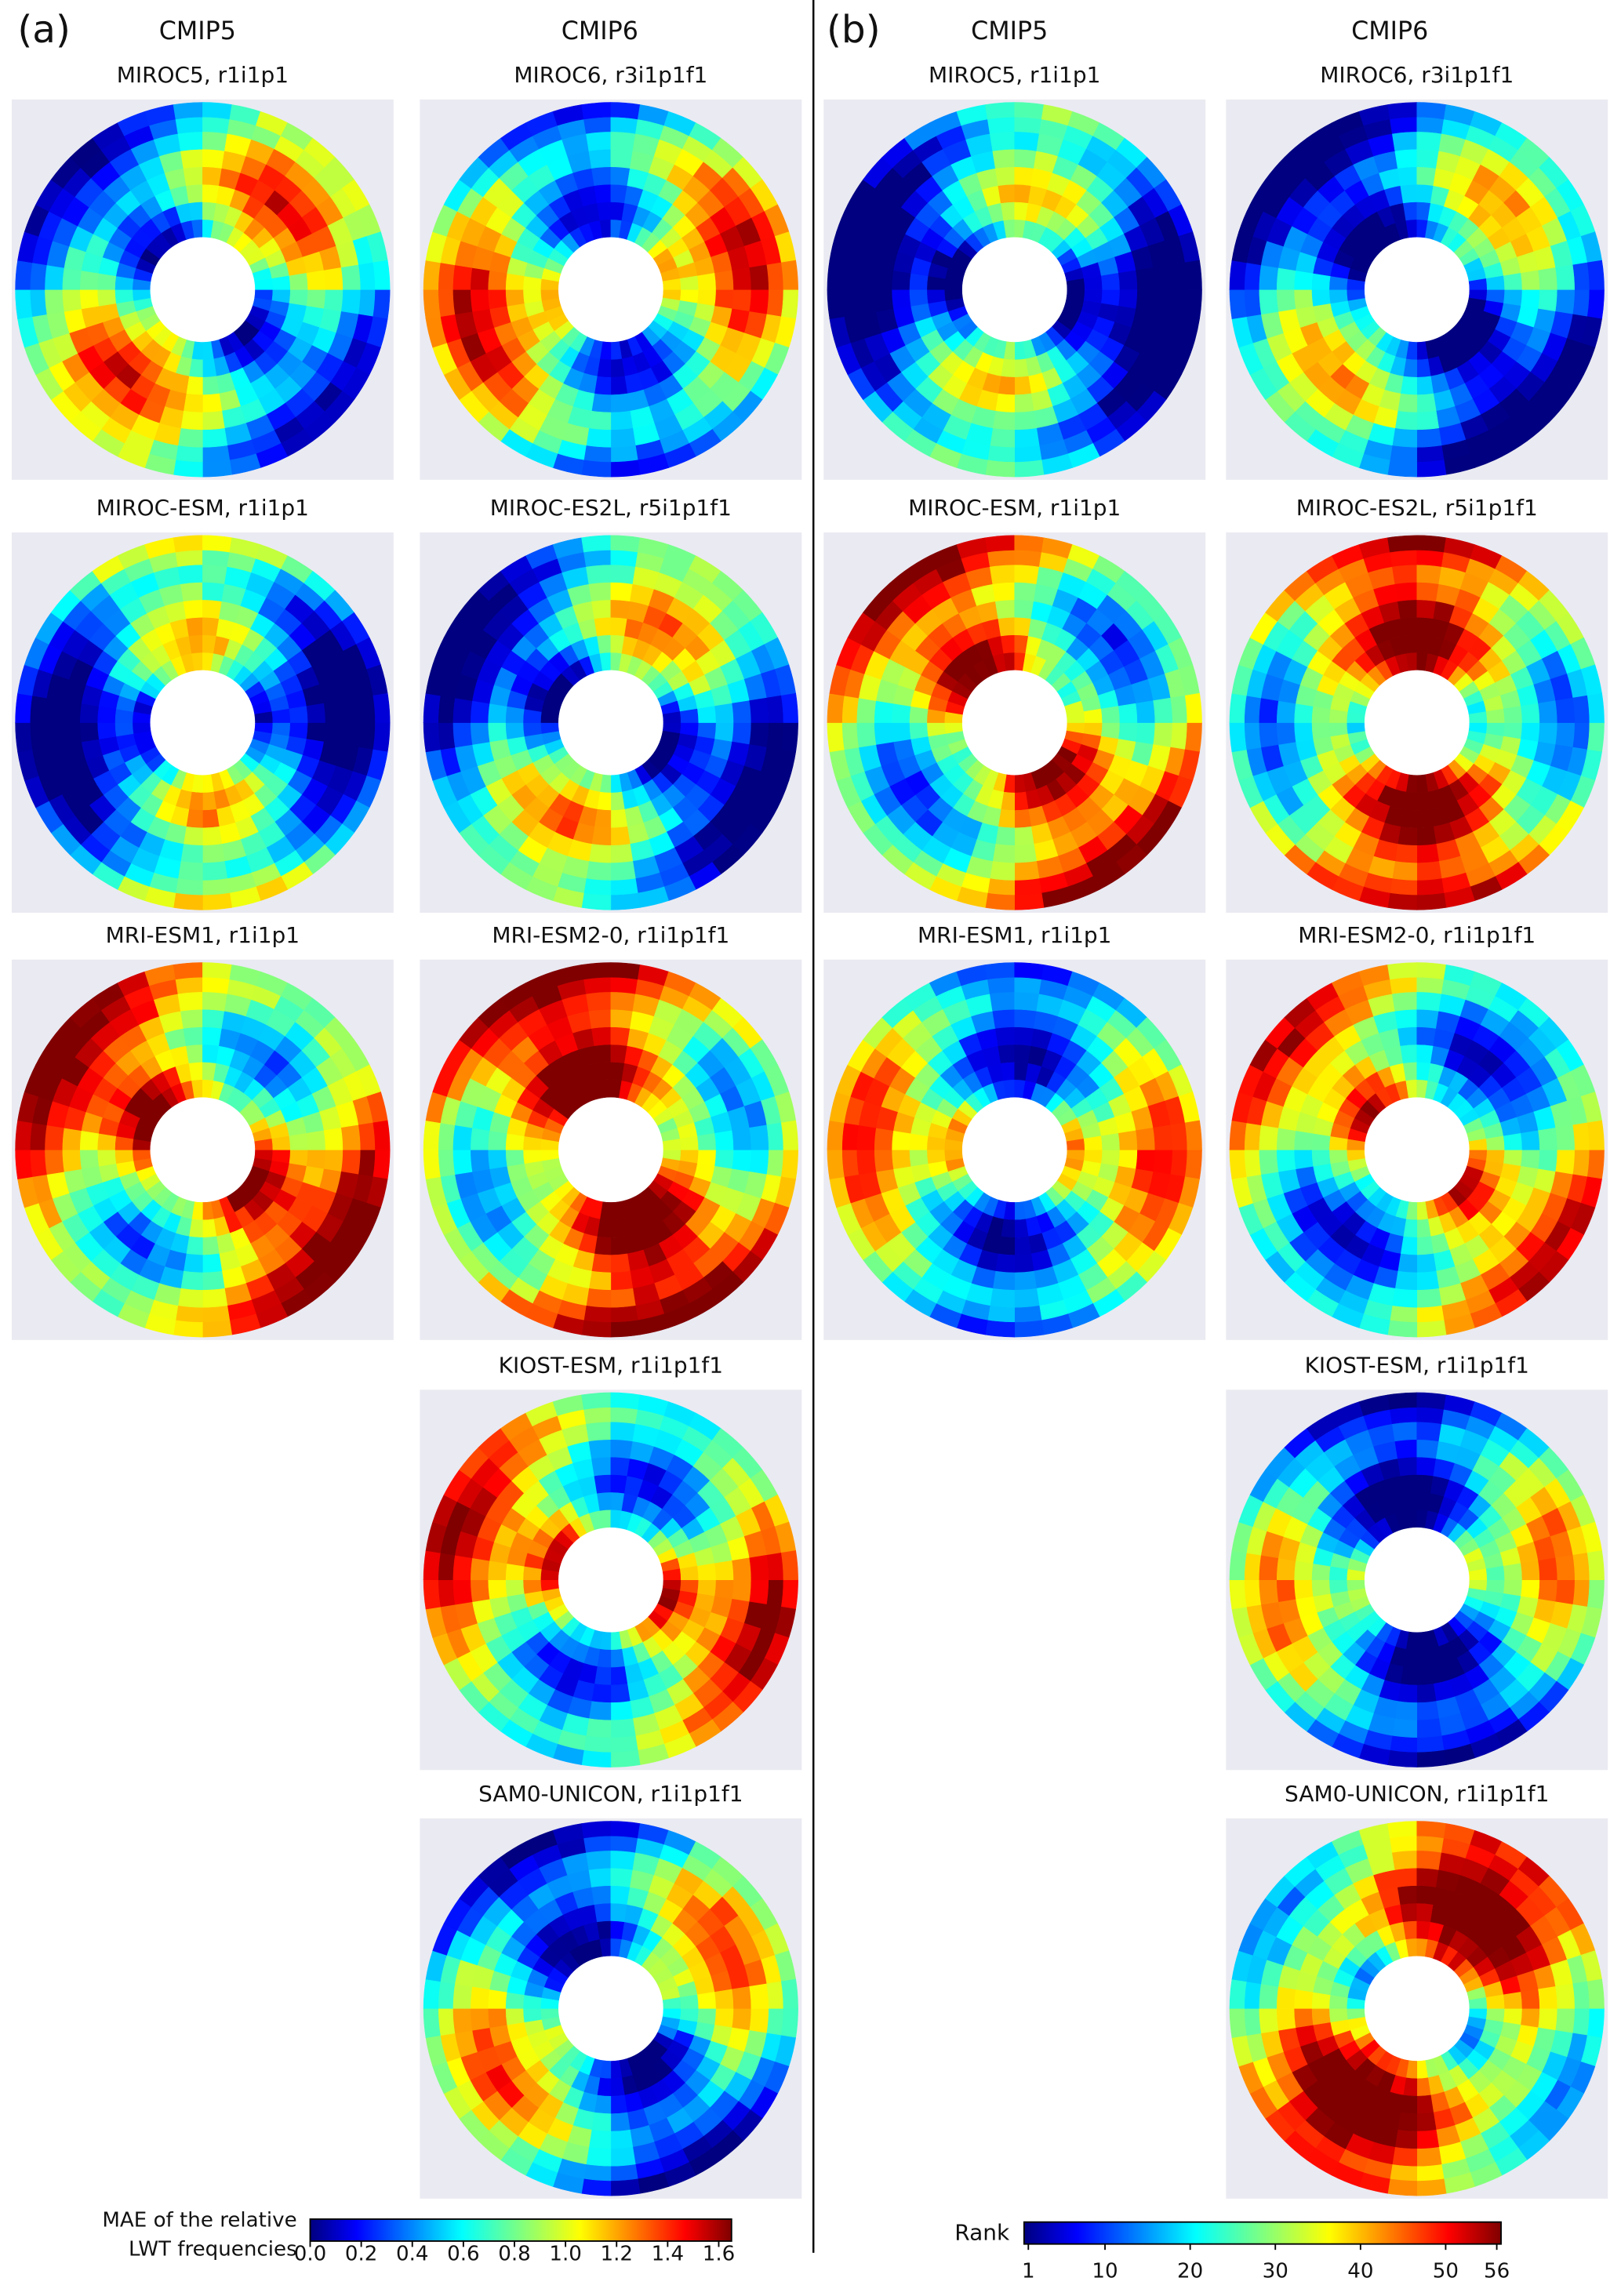  I want to click on colorbar-tick-label: 0.6, so click(463, 2253).